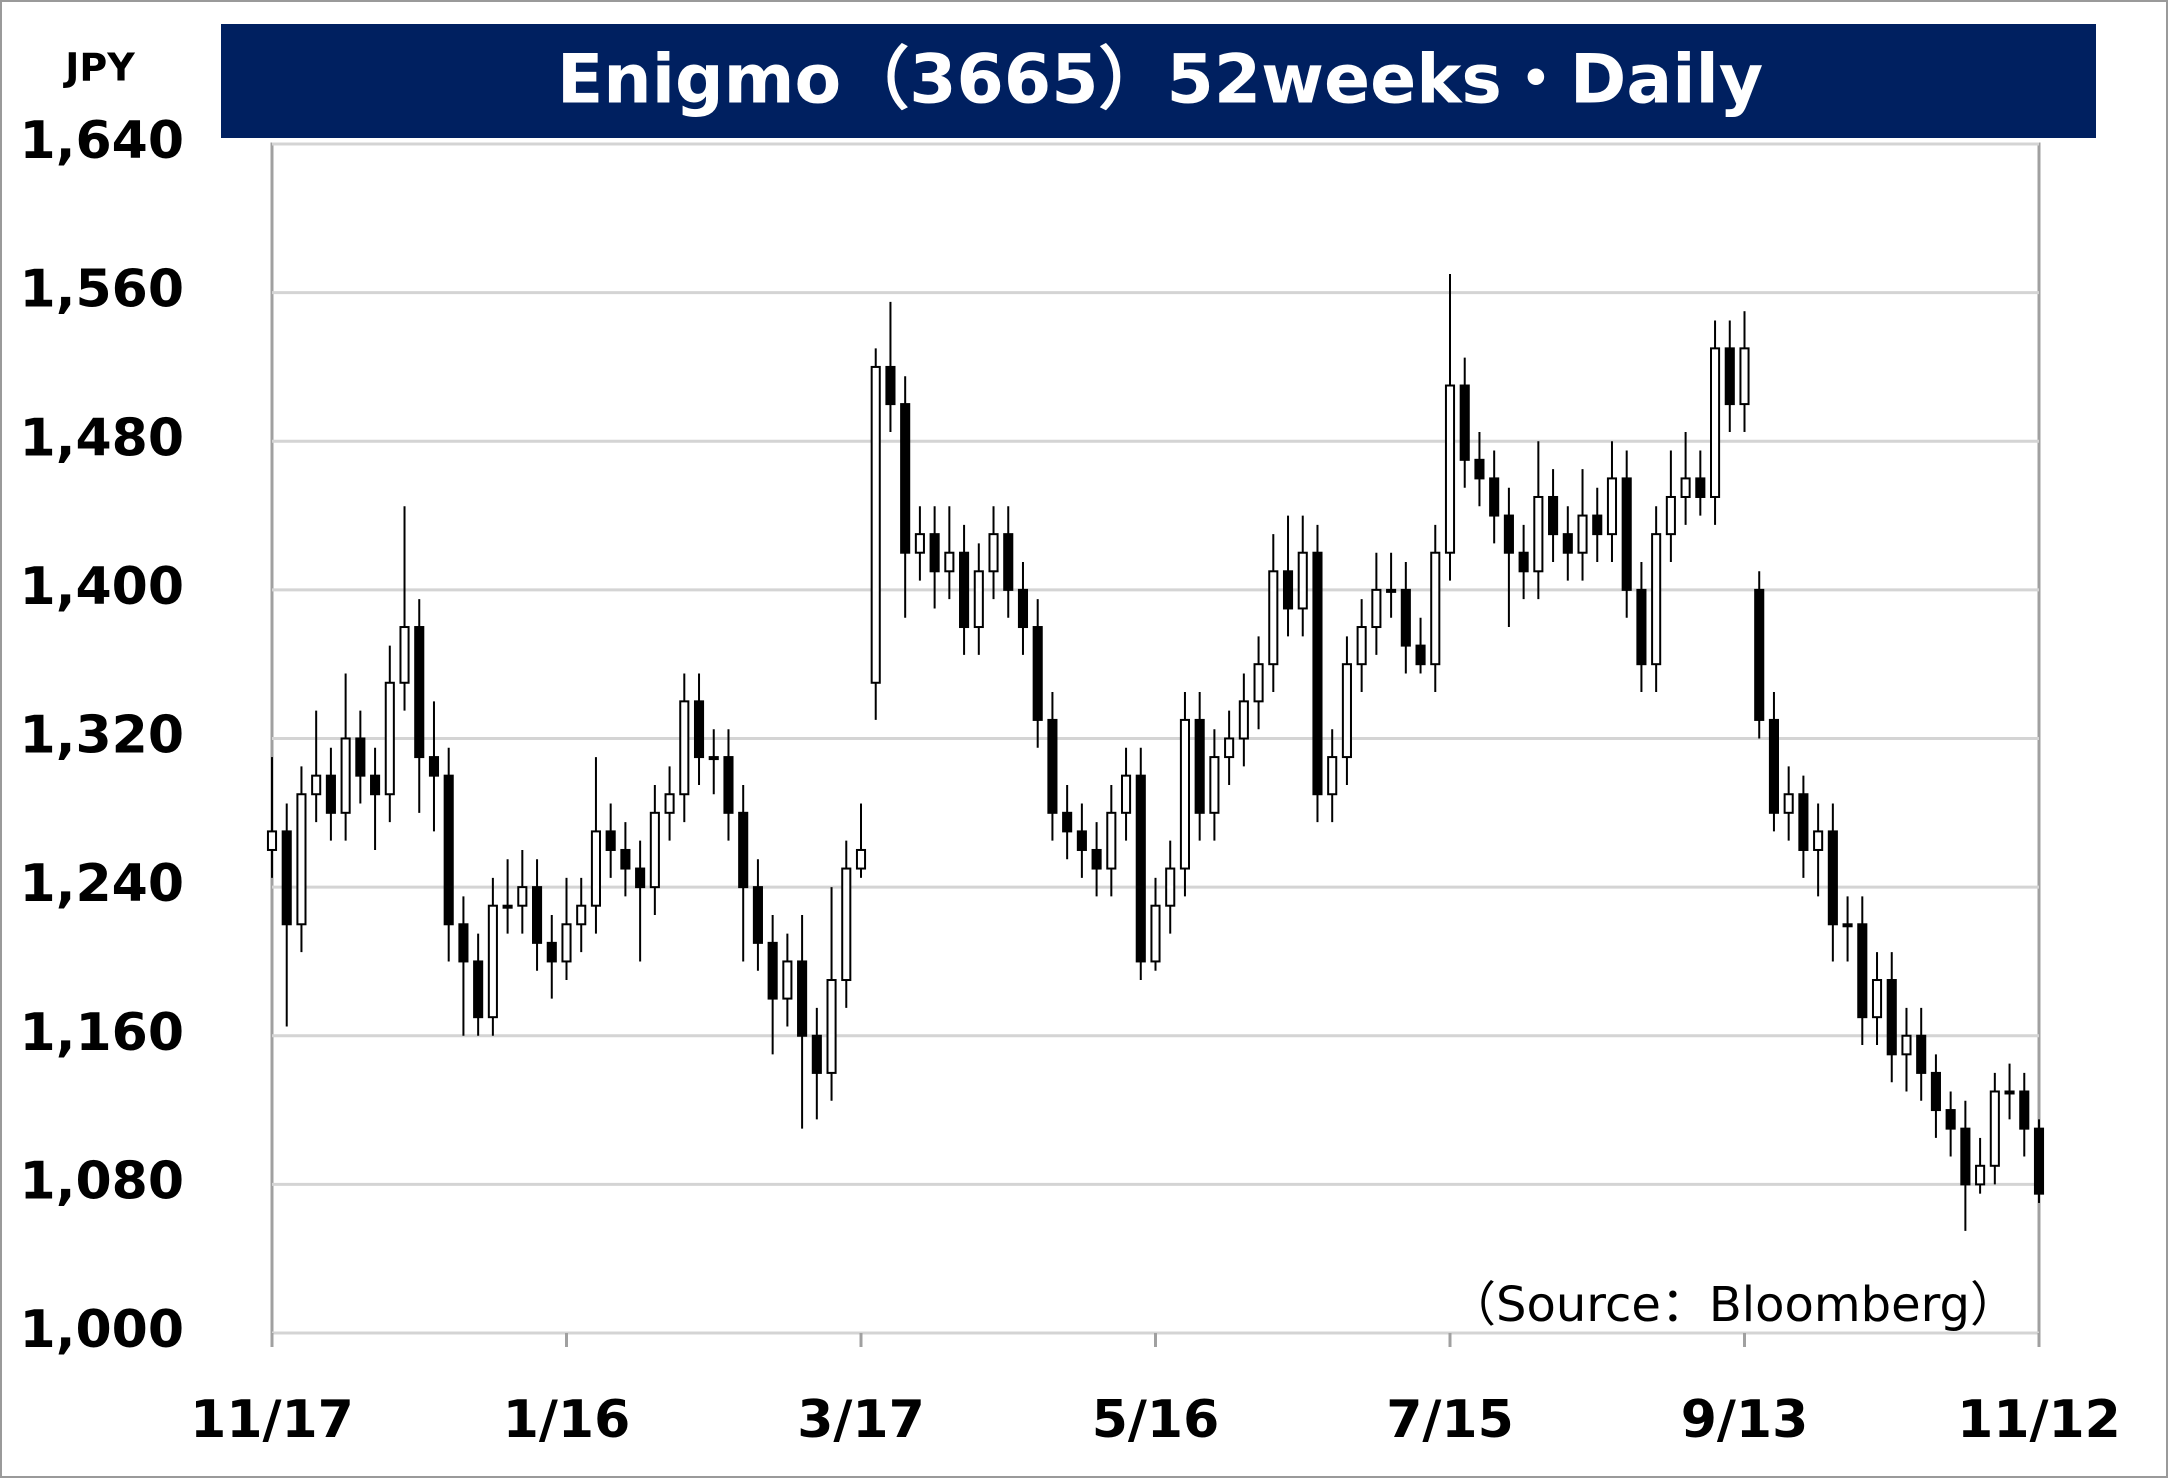  Describe the element at coordinates (2039, 1420) in the screenshot. I see `x-tick-label: 11/12` at that location.